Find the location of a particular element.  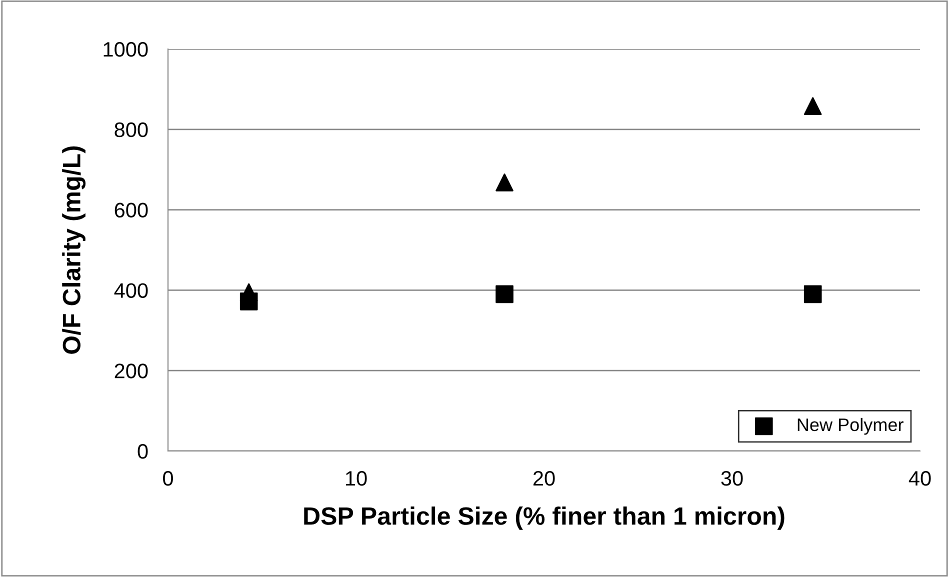

x-tick-label: 10 is located at coordinates (356, 478).